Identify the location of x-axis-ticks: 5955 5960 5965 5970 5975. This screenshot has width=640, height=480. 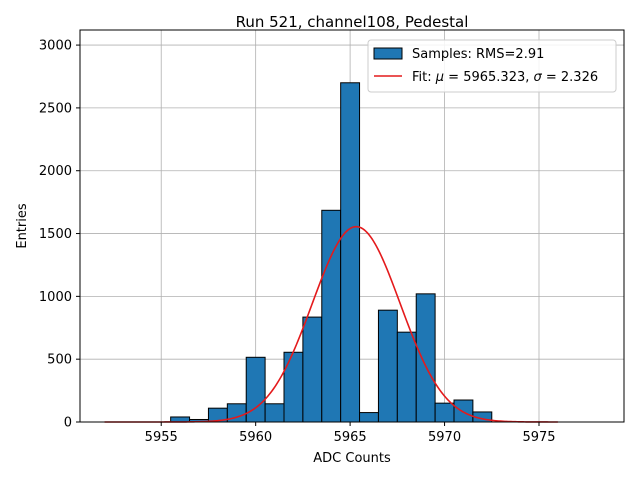
(350, 433).